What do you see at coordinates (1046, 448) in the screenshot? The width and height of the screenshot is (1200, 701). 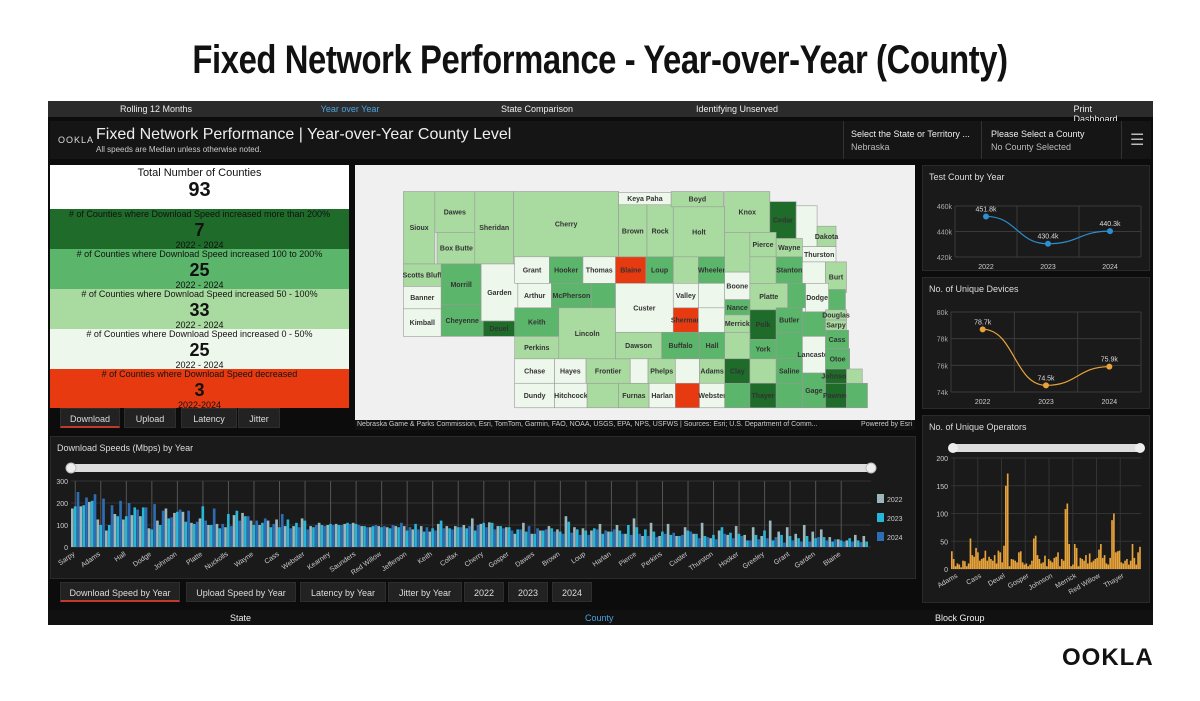 I see `range-slider` at bounding box center [1046, 448].